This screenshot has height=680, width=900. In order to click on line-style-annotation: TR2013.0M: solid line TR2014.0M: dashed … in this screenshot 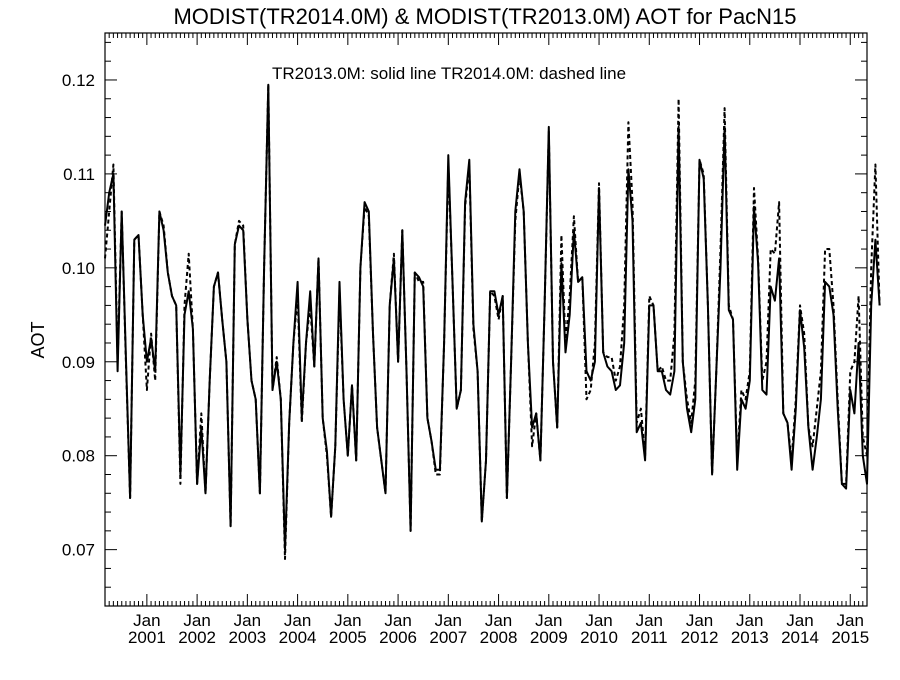, I will do `click(449, 73)`.